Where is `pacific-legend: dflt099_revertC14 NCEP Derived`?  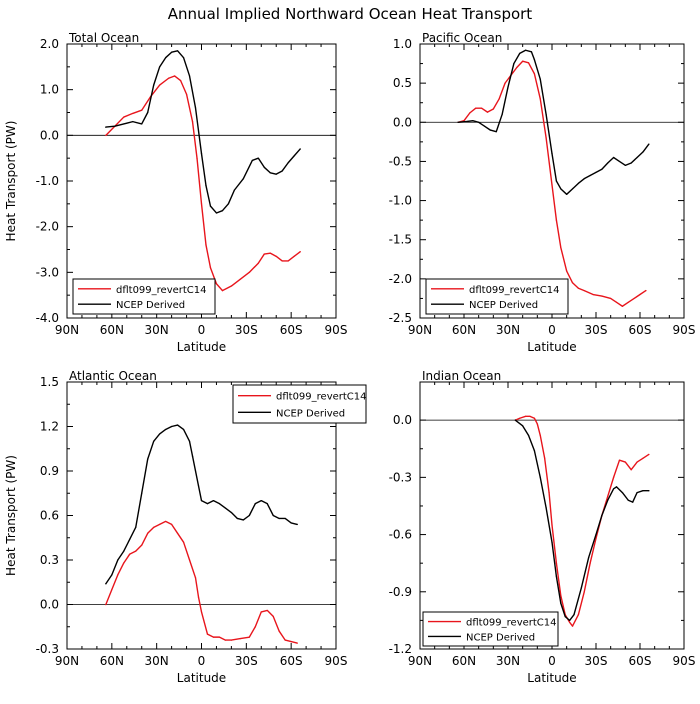 pacific-legend: dflt099_revertC14 NCEP Derived is located at coordinates (497, 296).